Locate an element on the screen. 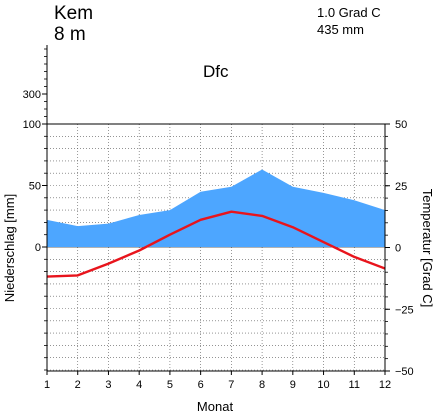  temperature-series is located at coordinates (216, 244).